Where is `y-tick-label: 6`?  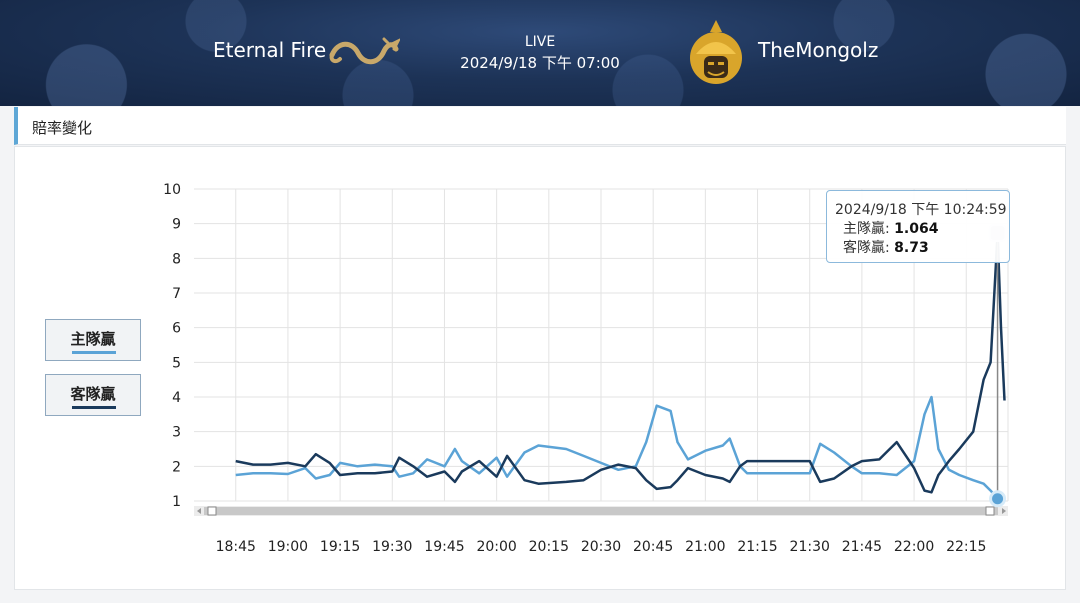
y-tick-label: 6 is located at coordinates (176, 329).